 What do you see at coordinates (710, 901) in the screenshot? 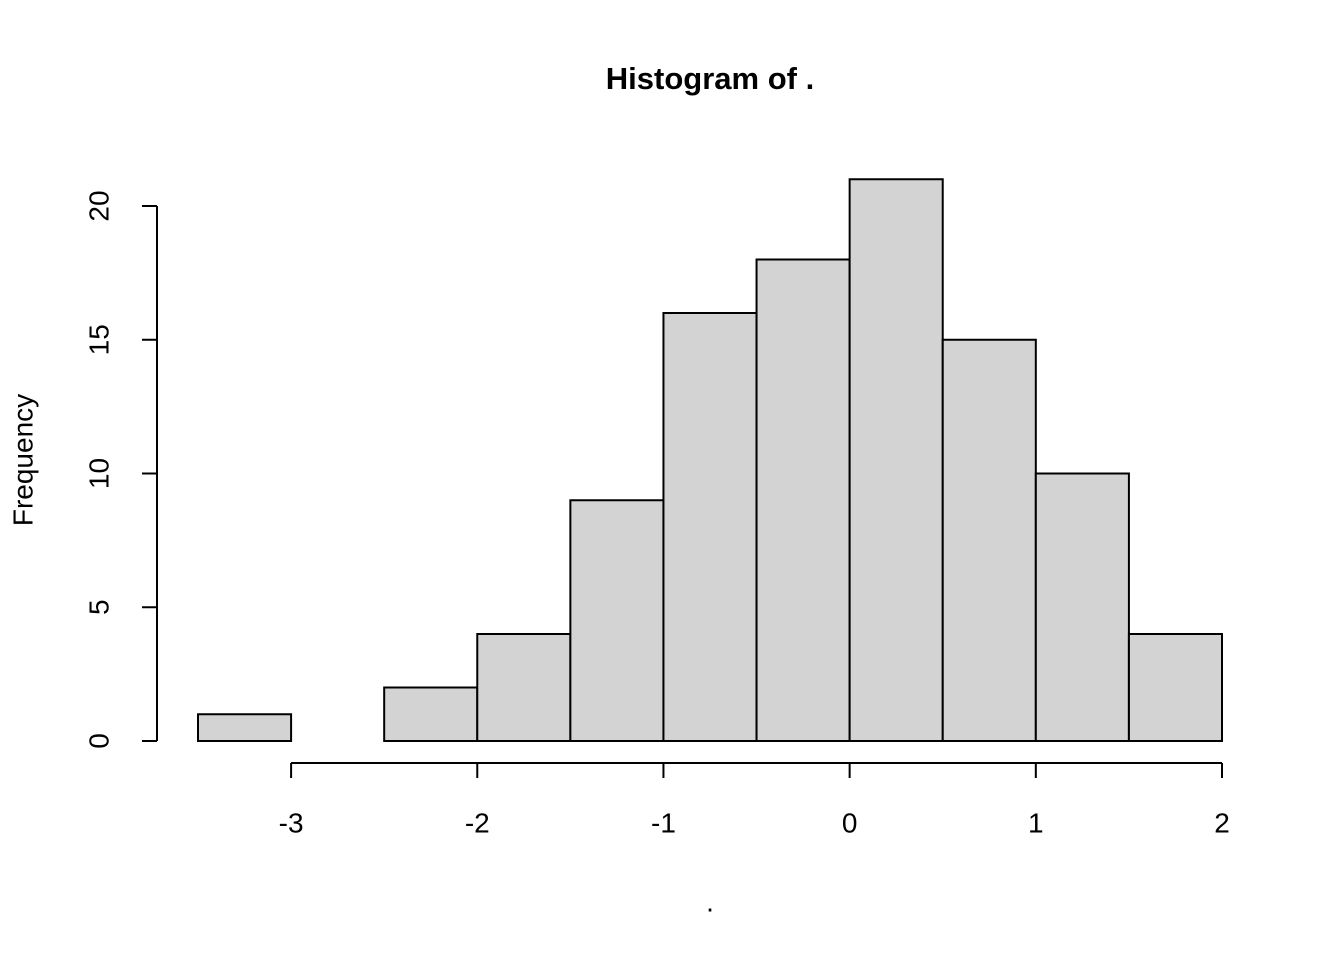
I see `x-axis-label: .` at bounding box center [710, 901].